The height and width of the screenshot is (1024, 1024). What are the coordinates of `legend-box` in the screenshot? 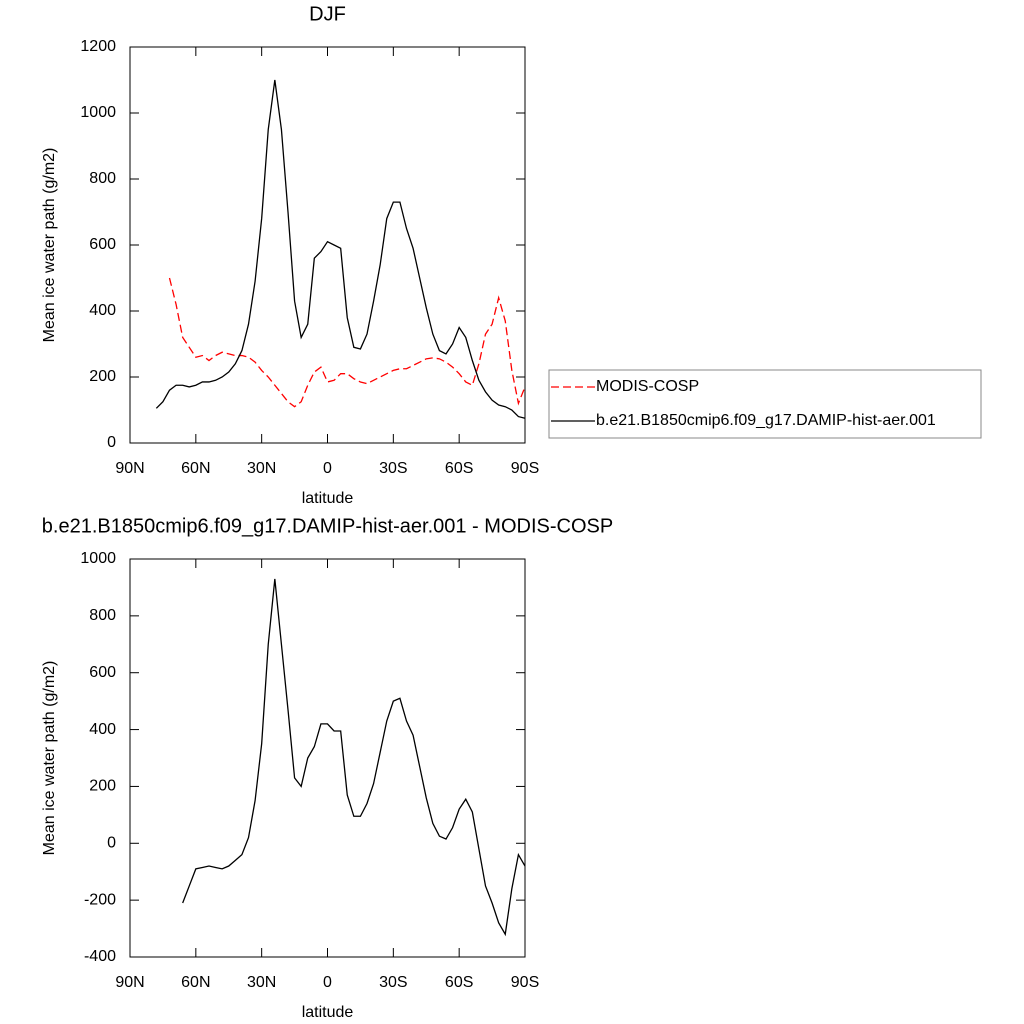 It's located at (765, 404).